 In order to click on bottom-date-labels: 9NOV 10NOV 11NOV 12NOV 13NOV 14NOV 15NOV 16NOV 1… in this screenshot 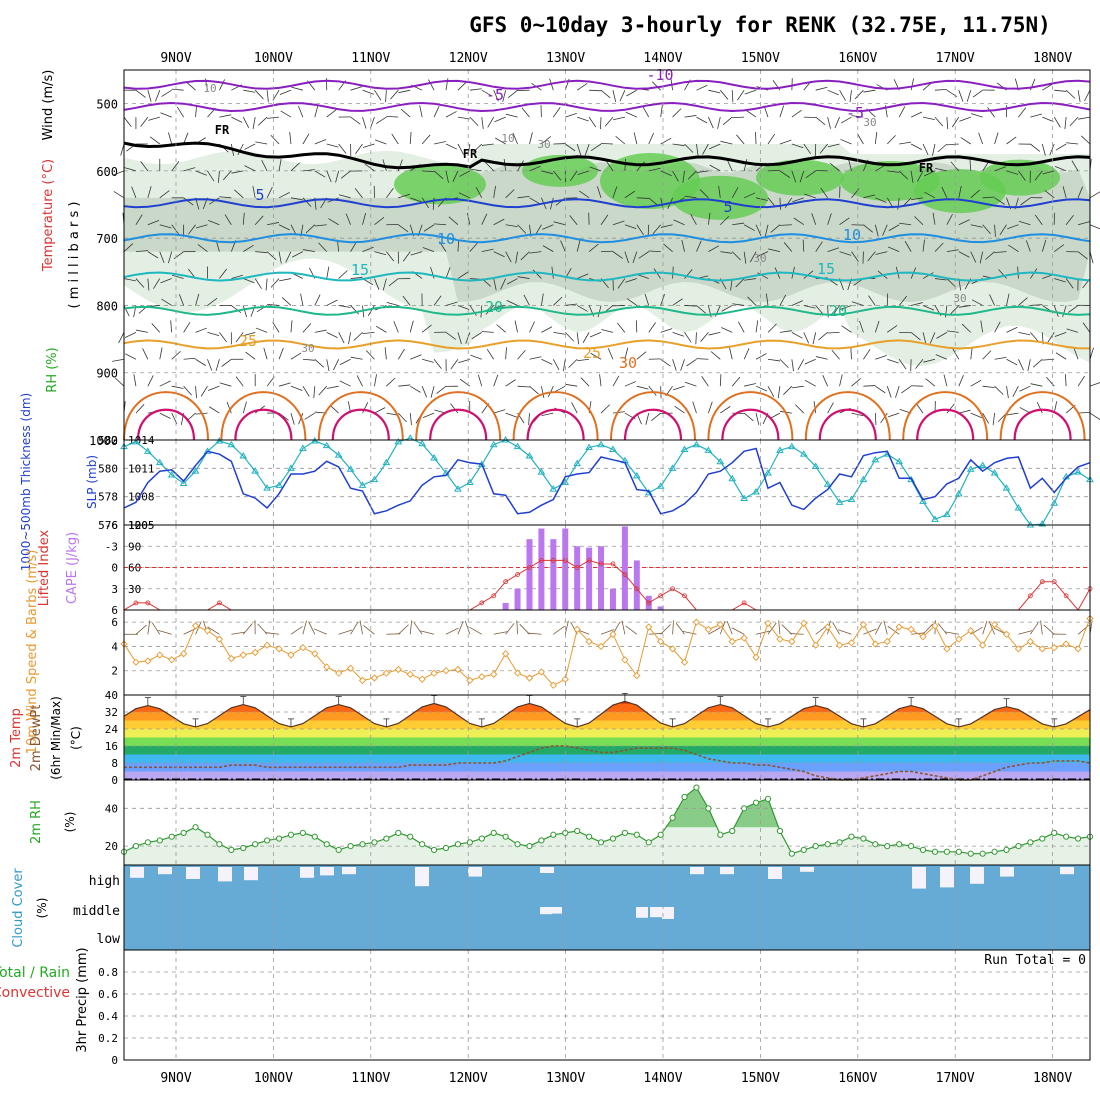, I will do `click(616, 1078)`.